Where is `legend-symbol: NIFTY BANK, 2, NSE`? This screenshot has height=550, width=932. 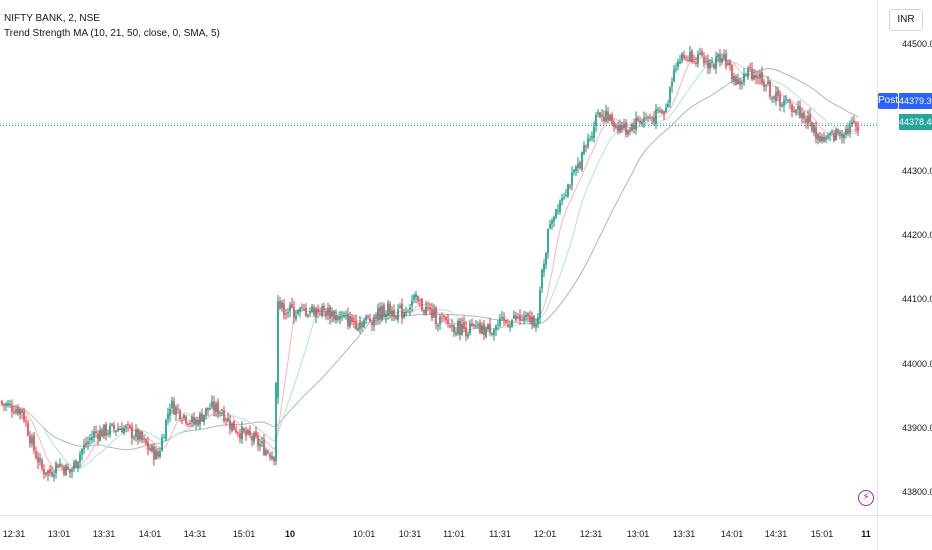
legend-symbol: NIFTY BANK, 2, NSE is located at coordinates (52, 18).